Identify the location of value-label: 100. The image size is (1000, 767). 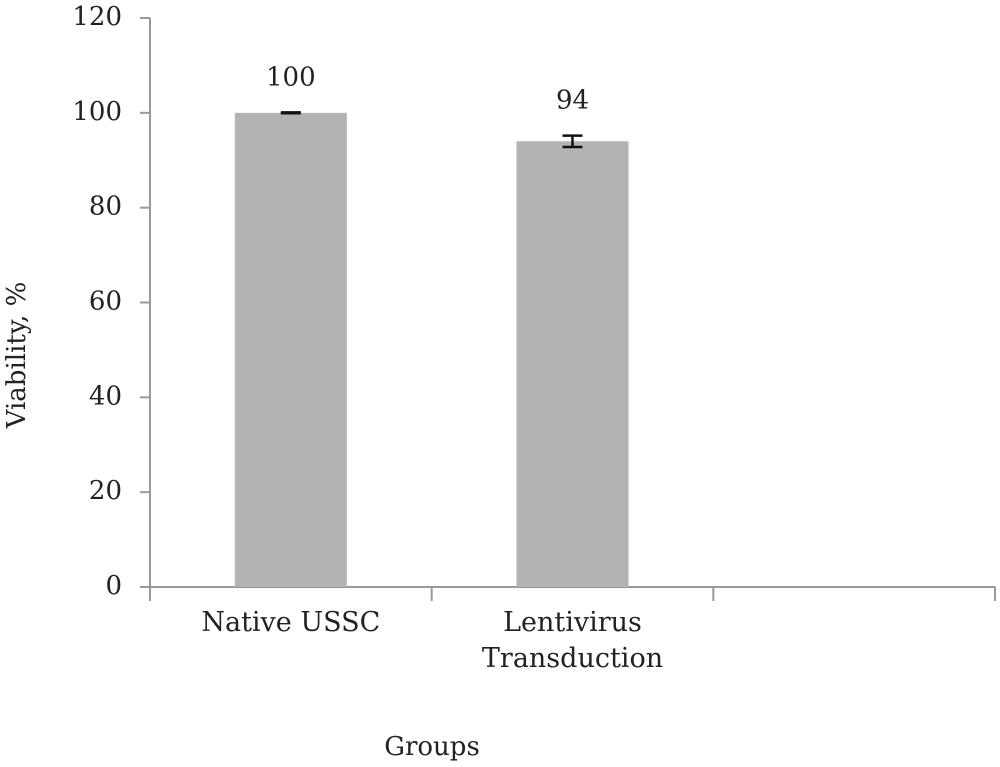
(291, 77).